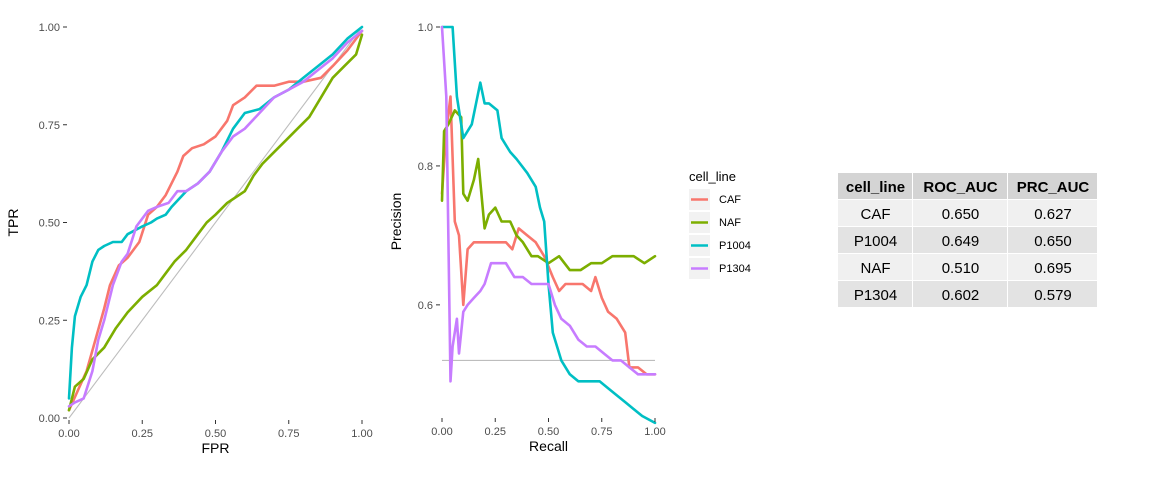  Describe the element at coordinates (425, 28) in the screenshot. I see `pr-y-tick-label: 1.0` at that location.